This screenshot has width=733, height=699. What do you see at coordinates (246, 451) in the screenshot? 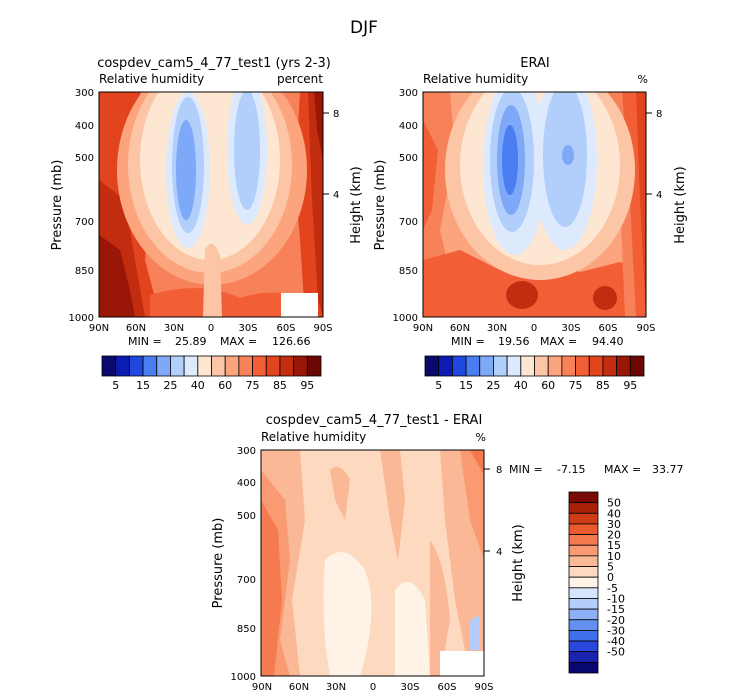
I see `diff-y-tick-label: 300` at bounding box center [246, 451].